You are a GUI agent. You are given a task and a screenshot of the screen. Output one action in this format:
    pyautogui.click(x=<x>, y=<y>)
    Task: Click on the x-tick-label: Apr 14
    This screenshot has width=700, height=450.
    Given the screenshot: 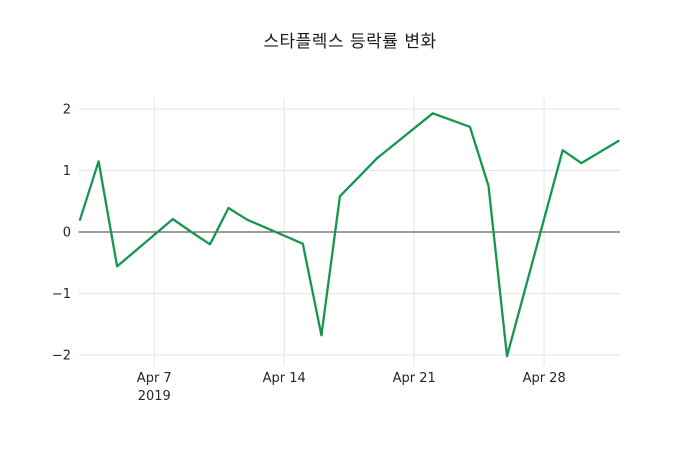 What is the action you would take?
    pyautogui.click(x=284, y=378)
    